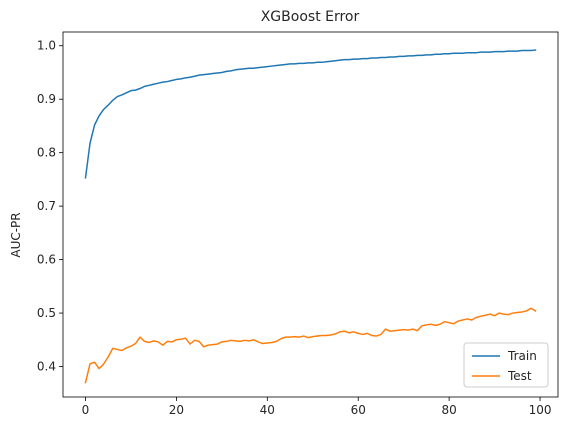 The image size is (567, 435). What do you see at coordinates (519, 376) in the screenshot?
I see `legend-label-test: Test` at bounding box center [519, 376].